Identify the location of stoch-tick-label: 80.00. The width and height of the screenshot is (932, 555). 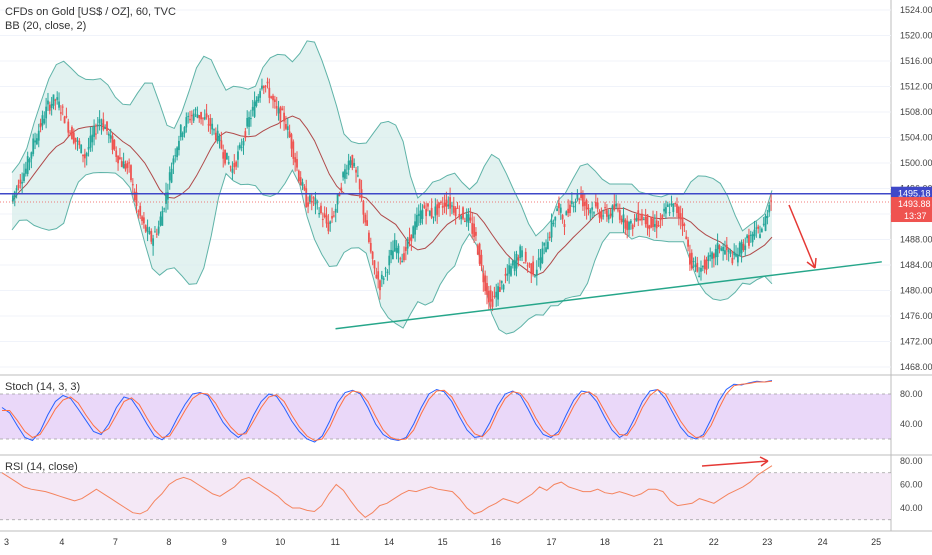
(911, 394).